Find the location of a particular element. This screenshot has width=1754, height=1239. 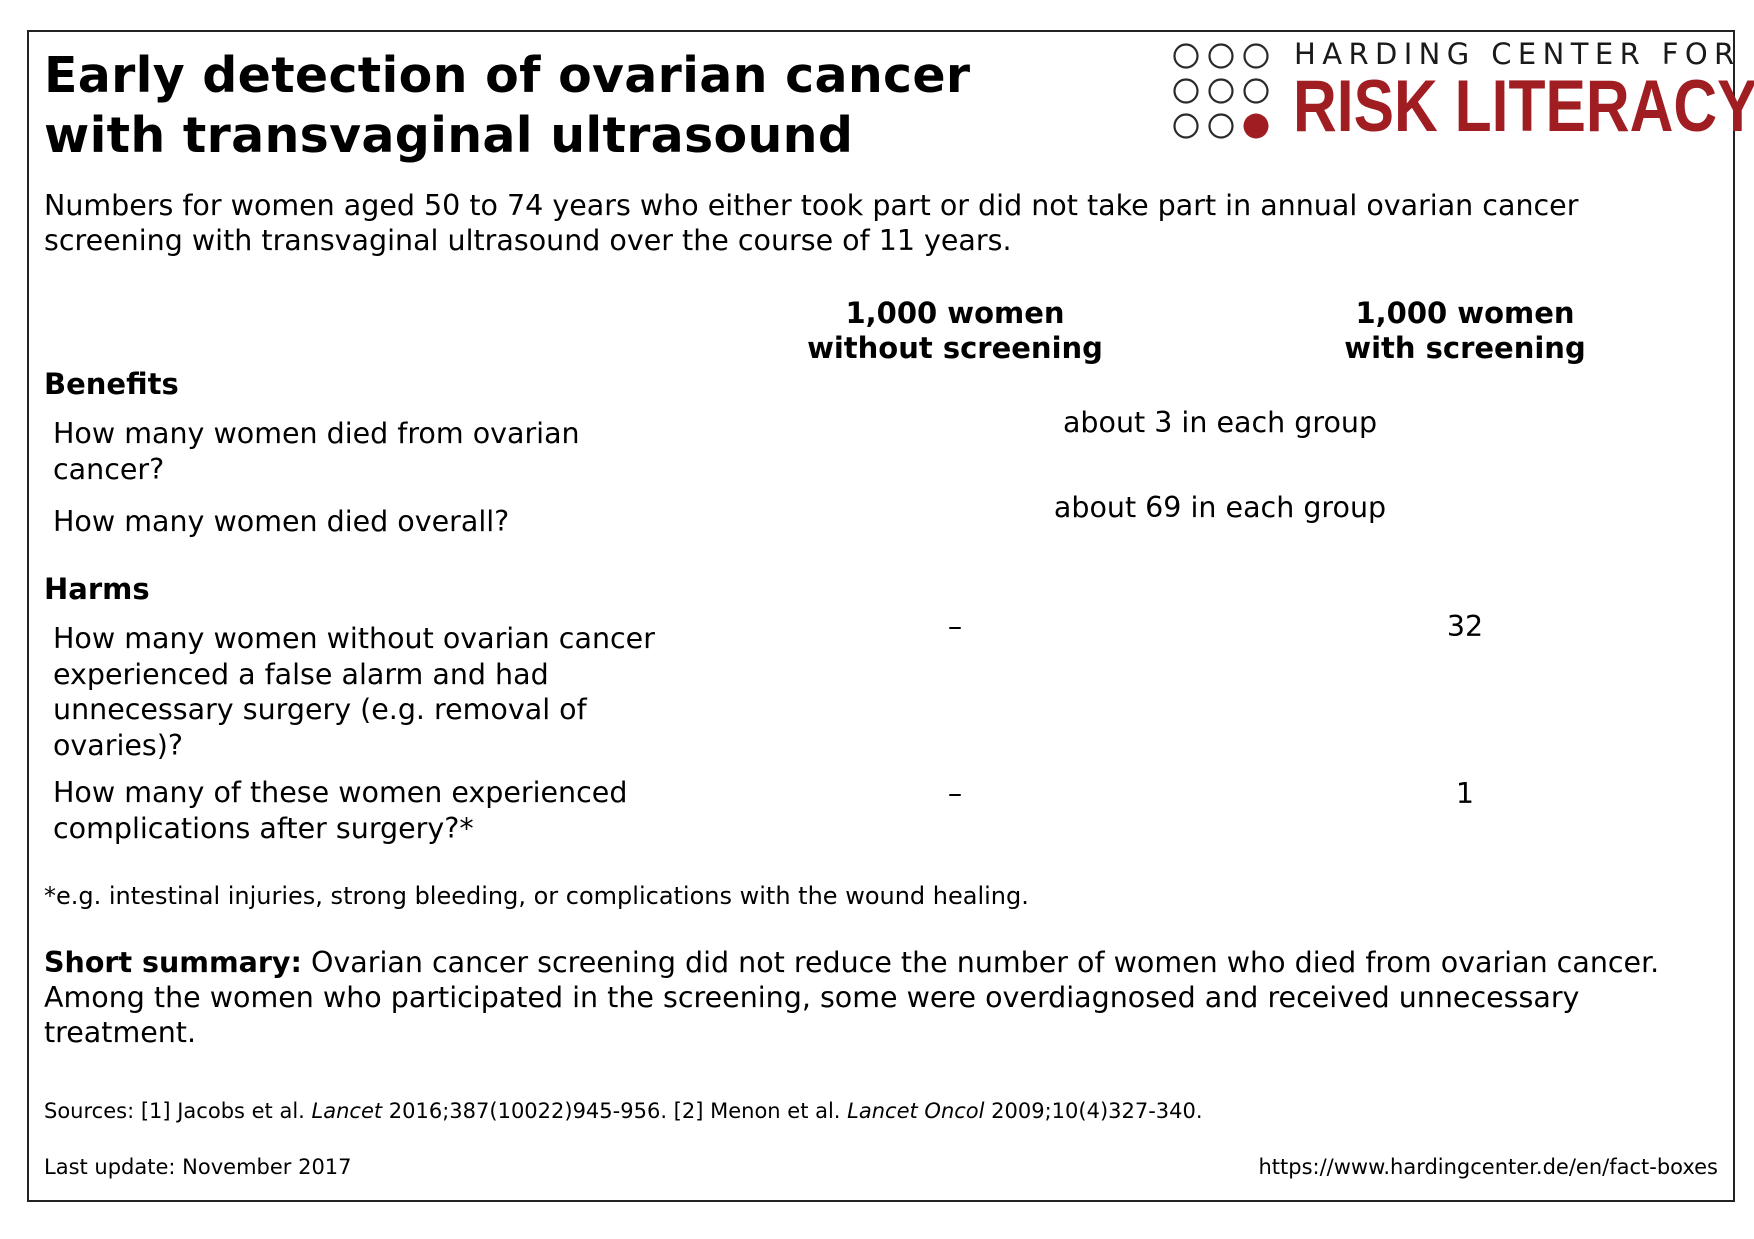

question-line: How many women died from ovarian is located at coordinates (316, 433).